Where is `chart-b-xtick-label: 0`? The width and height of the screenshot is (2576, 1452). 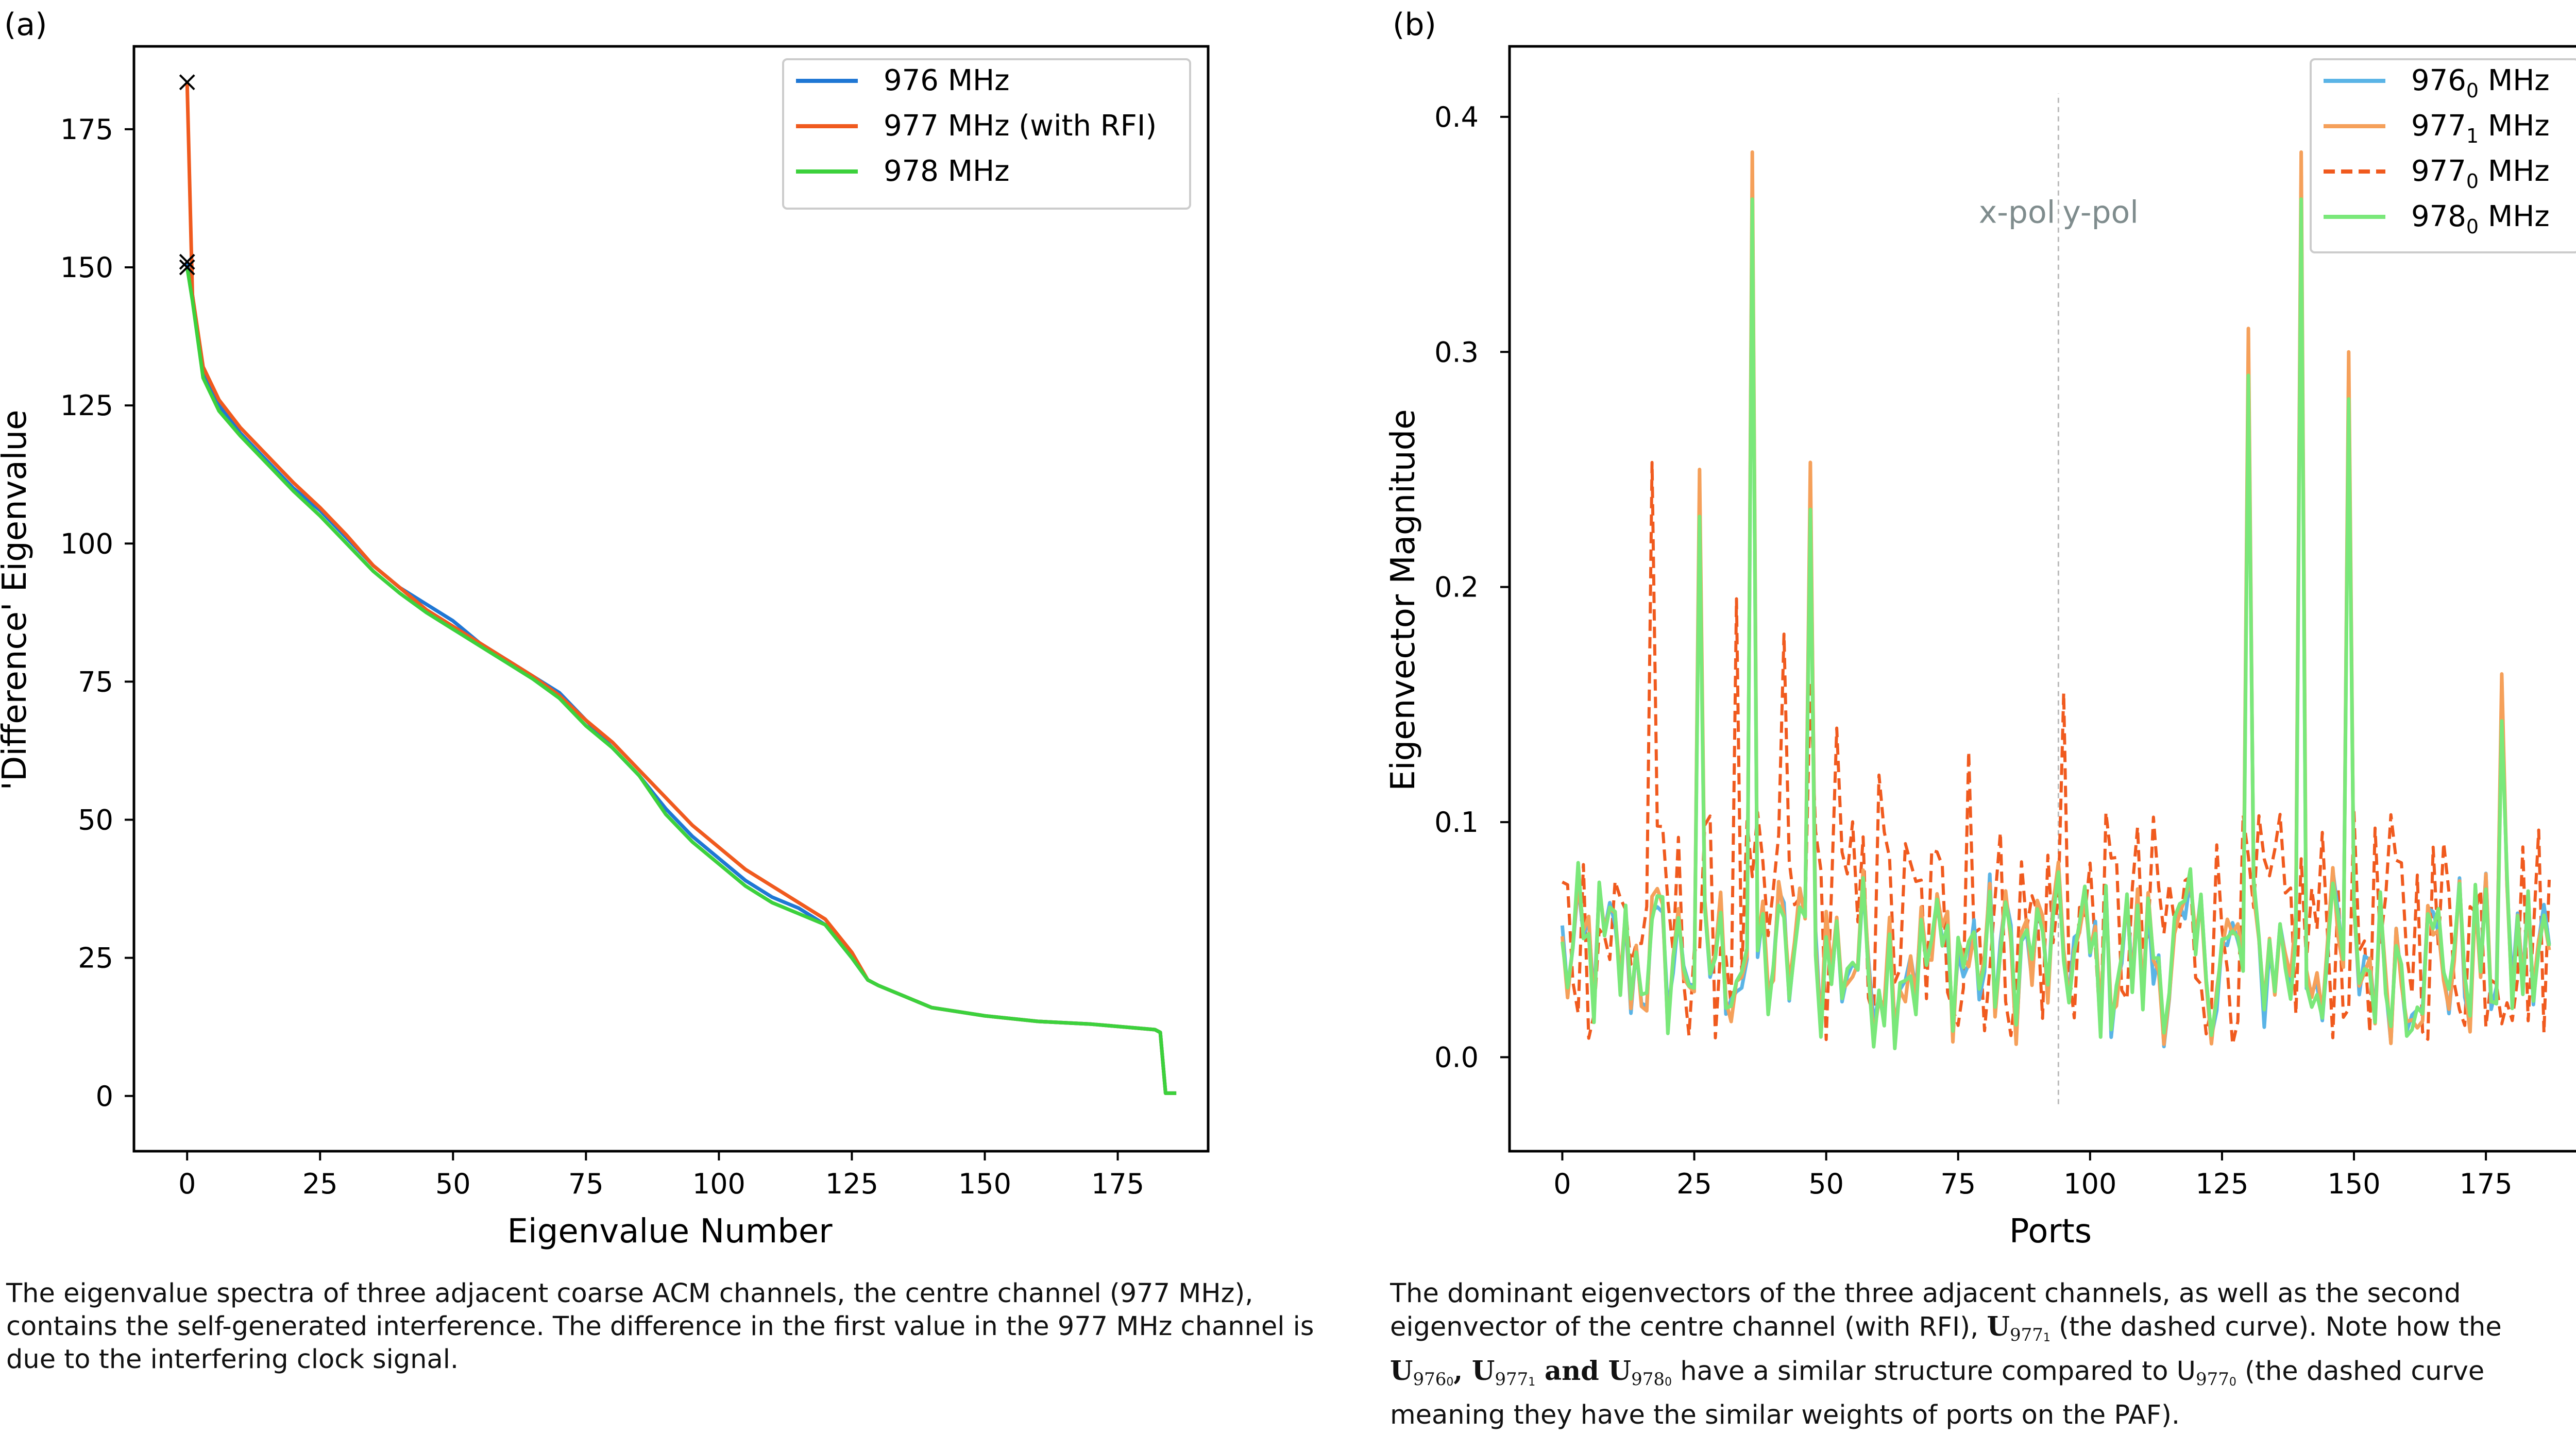
chart-b-xtick-label: 0 is located at coordinates (1562, 1184).